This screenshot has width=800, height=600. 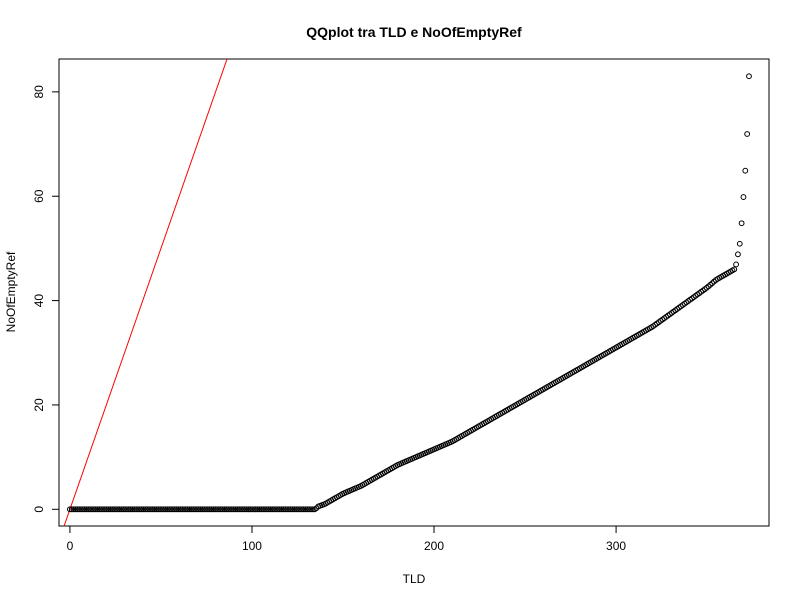 What do you see at coordinates (616, 546) in the screenshot?
I see `x-tick-label: 300` at bounding box center [616, 546].